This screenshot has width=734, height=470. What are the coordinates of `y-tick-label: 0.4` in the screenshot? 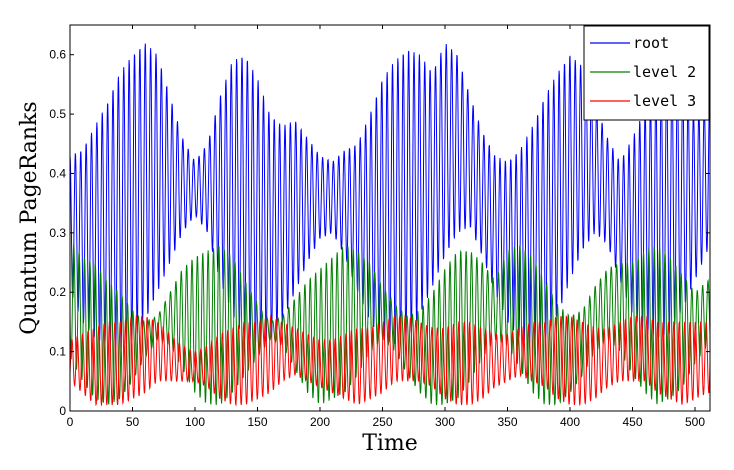 It's located at (57, 173).